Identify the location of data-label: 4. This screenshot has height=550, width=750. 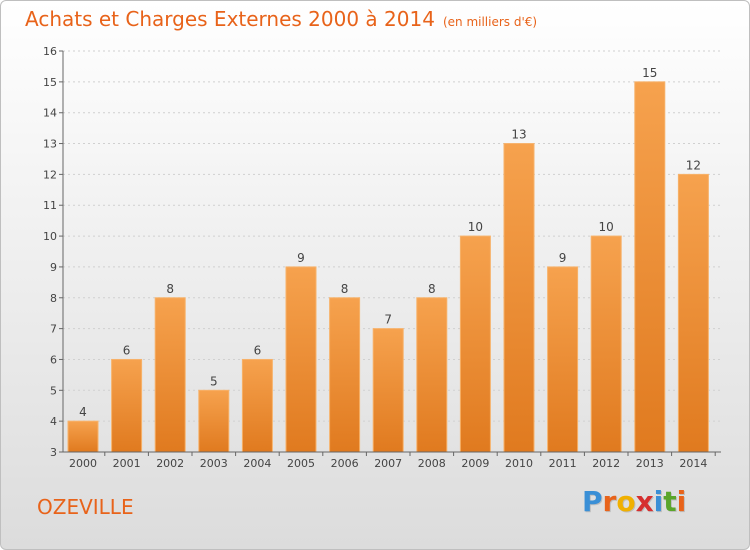
(83, 412).